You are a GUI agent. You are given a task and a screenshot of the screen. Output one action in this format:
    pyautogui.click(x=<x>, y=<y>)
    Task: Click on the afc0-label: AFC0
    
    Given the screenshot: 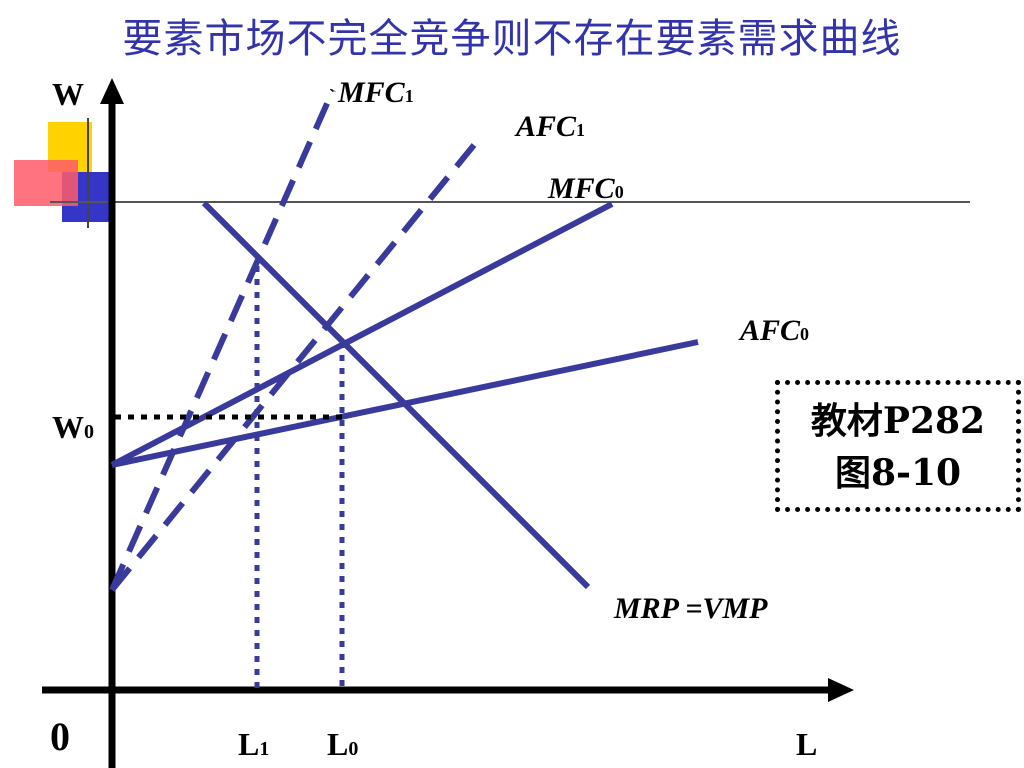 What is the action you would take?
    pyautogui.click(x=773, y=330)
    